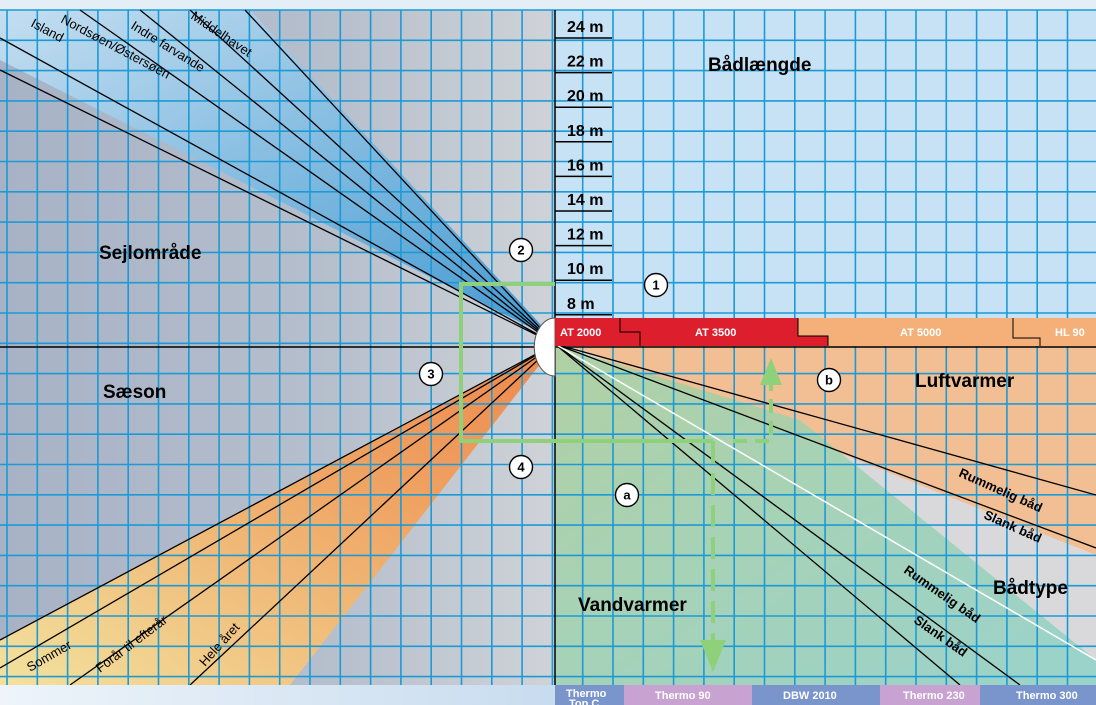 The height and width of the screenshot is (705, 1096). Describe the element at coordinates (632, 605) in the screenshot. I see `label-water-heater: Vandvarmer` at that location.